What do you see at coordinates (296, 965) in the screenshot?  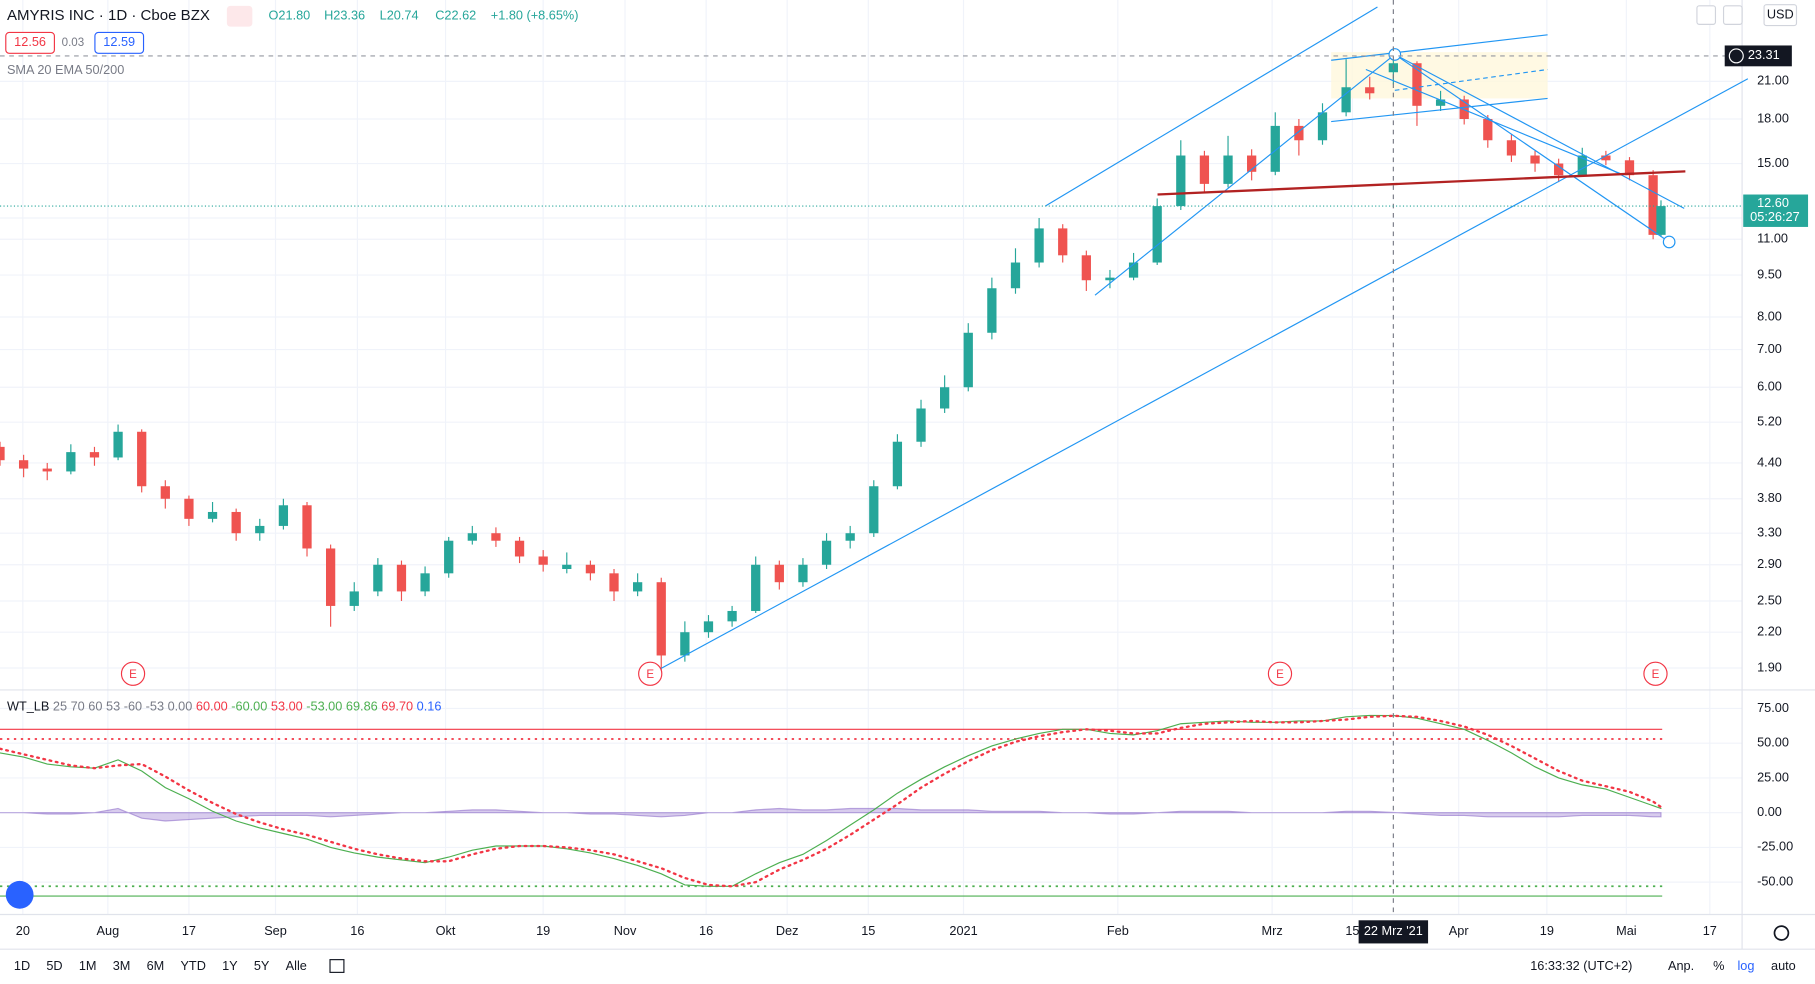 I see `range-button: Alle` at bounding box center [296, 965].